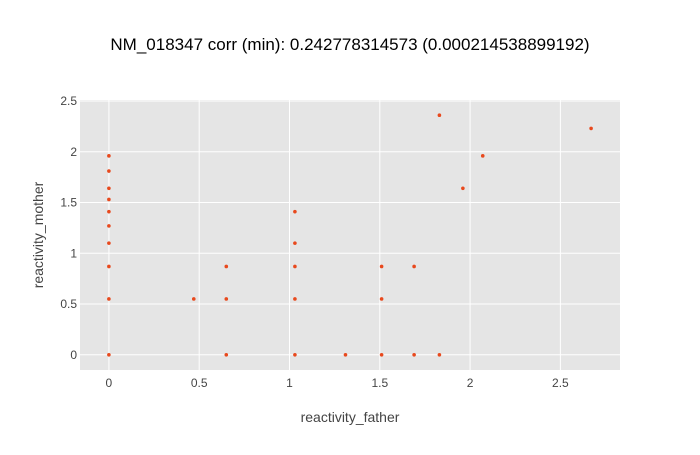 This screenshot has height=455, width=700. Describe the element at coordinates (470, 383) in the screenshot. I see `x-tick-label: 2` at that location.